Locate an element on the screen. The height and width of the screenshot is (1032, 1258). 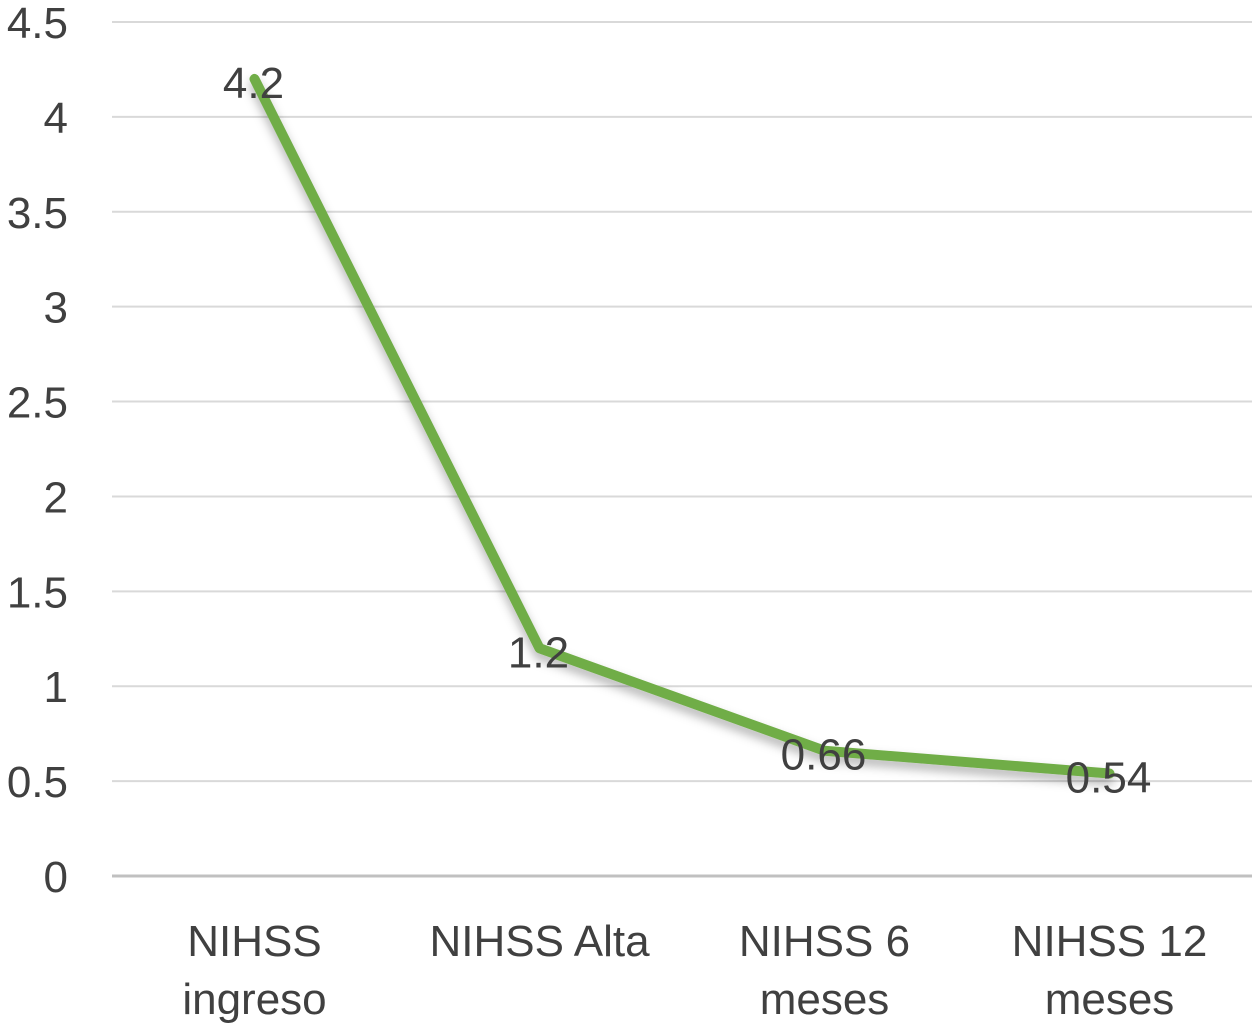
data-point-label: 0.54 is located at coordinates (1109, 778).